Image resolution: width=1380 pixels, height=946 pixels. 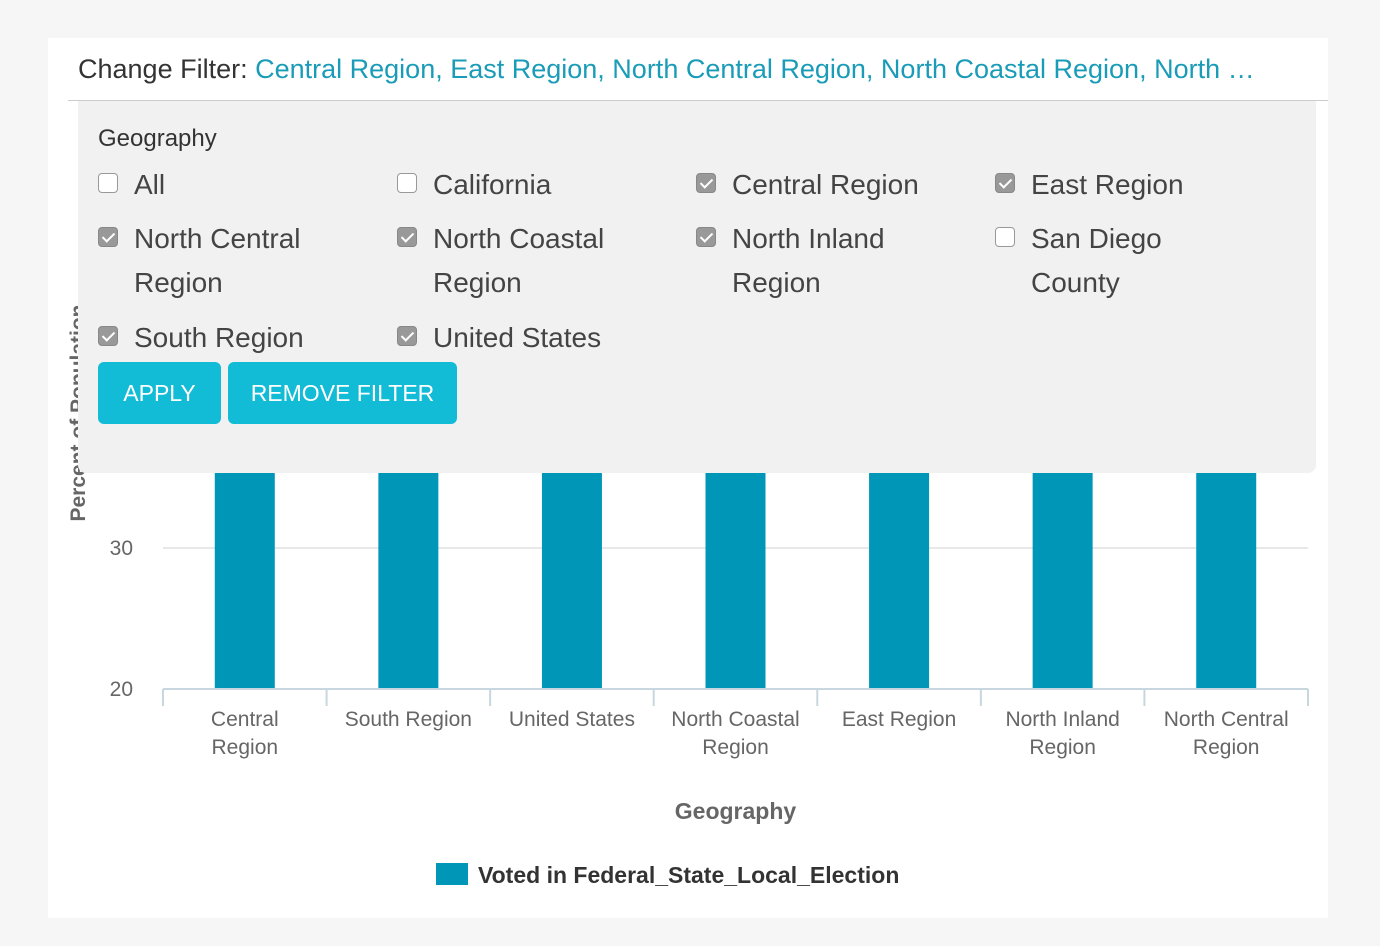 I want to click on x-tick-line: South Region, so click(x=408, y=719).